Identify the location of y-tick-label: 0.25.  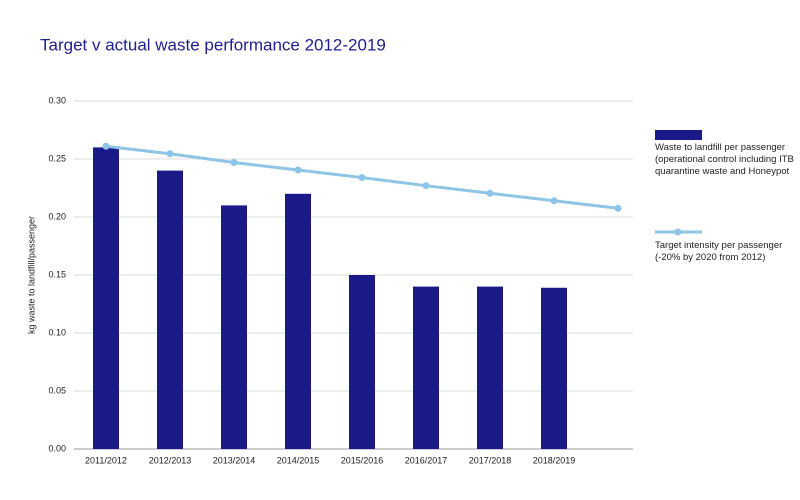
(57, 158).